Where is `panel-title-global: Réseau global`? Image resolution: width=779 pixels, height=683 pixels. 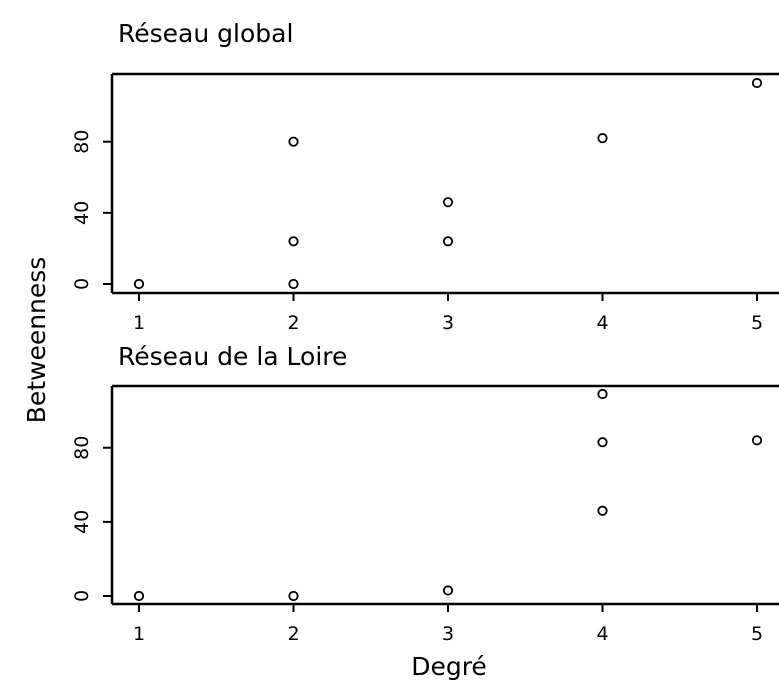 panel-title-global: Réseau global is located at coordinates (205, 33).